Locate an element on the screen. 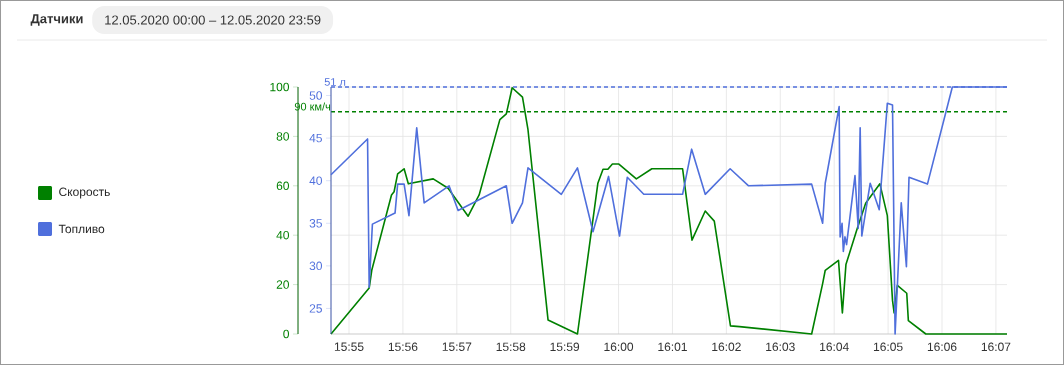  y2-tick-label: 40 is located at coordinates (316, 180).